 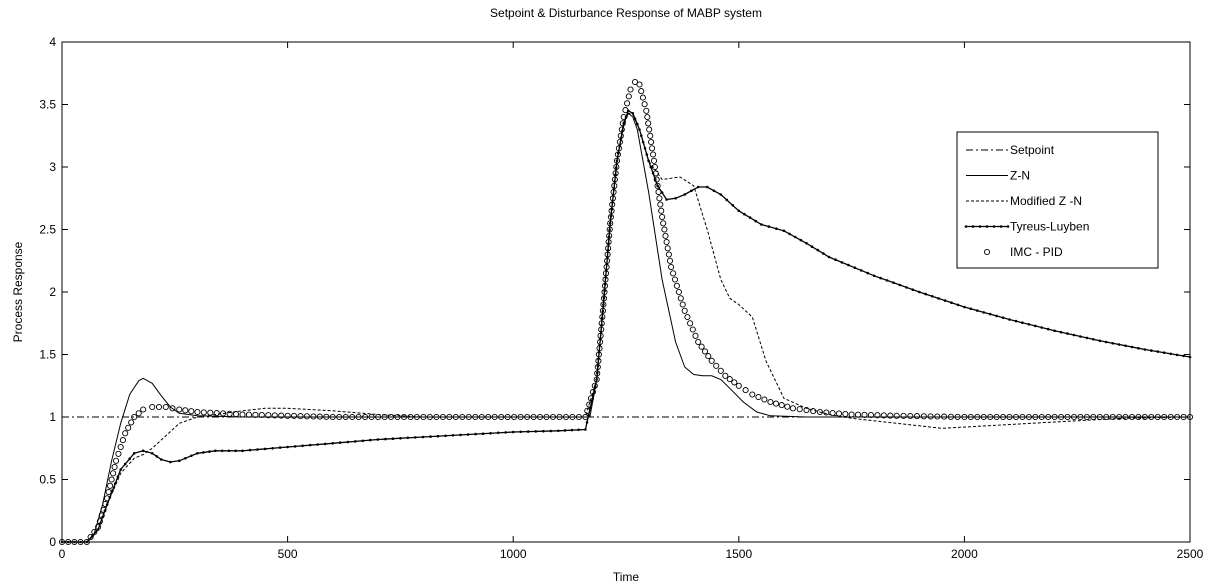 What do you see at coordinates (62, 554) in the screenshot?
I see `x-tick-label: 0` at bounding box center [62, 554].